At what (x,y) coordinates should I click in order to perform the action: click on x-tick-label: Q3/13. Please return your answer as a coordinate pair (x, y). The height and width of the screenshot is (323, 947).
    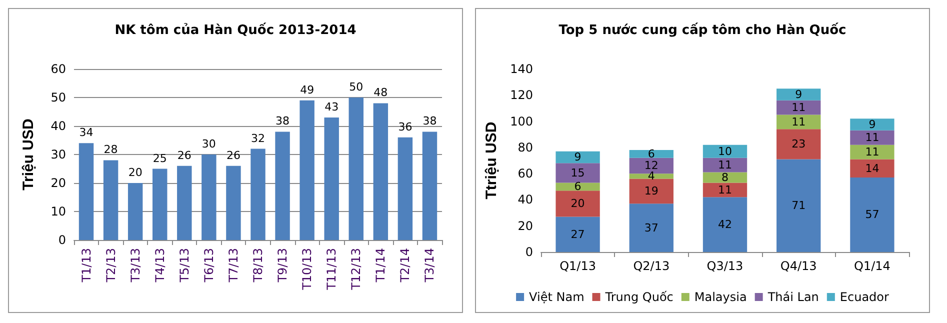
    Looking at the image, I should click on (725, 266).